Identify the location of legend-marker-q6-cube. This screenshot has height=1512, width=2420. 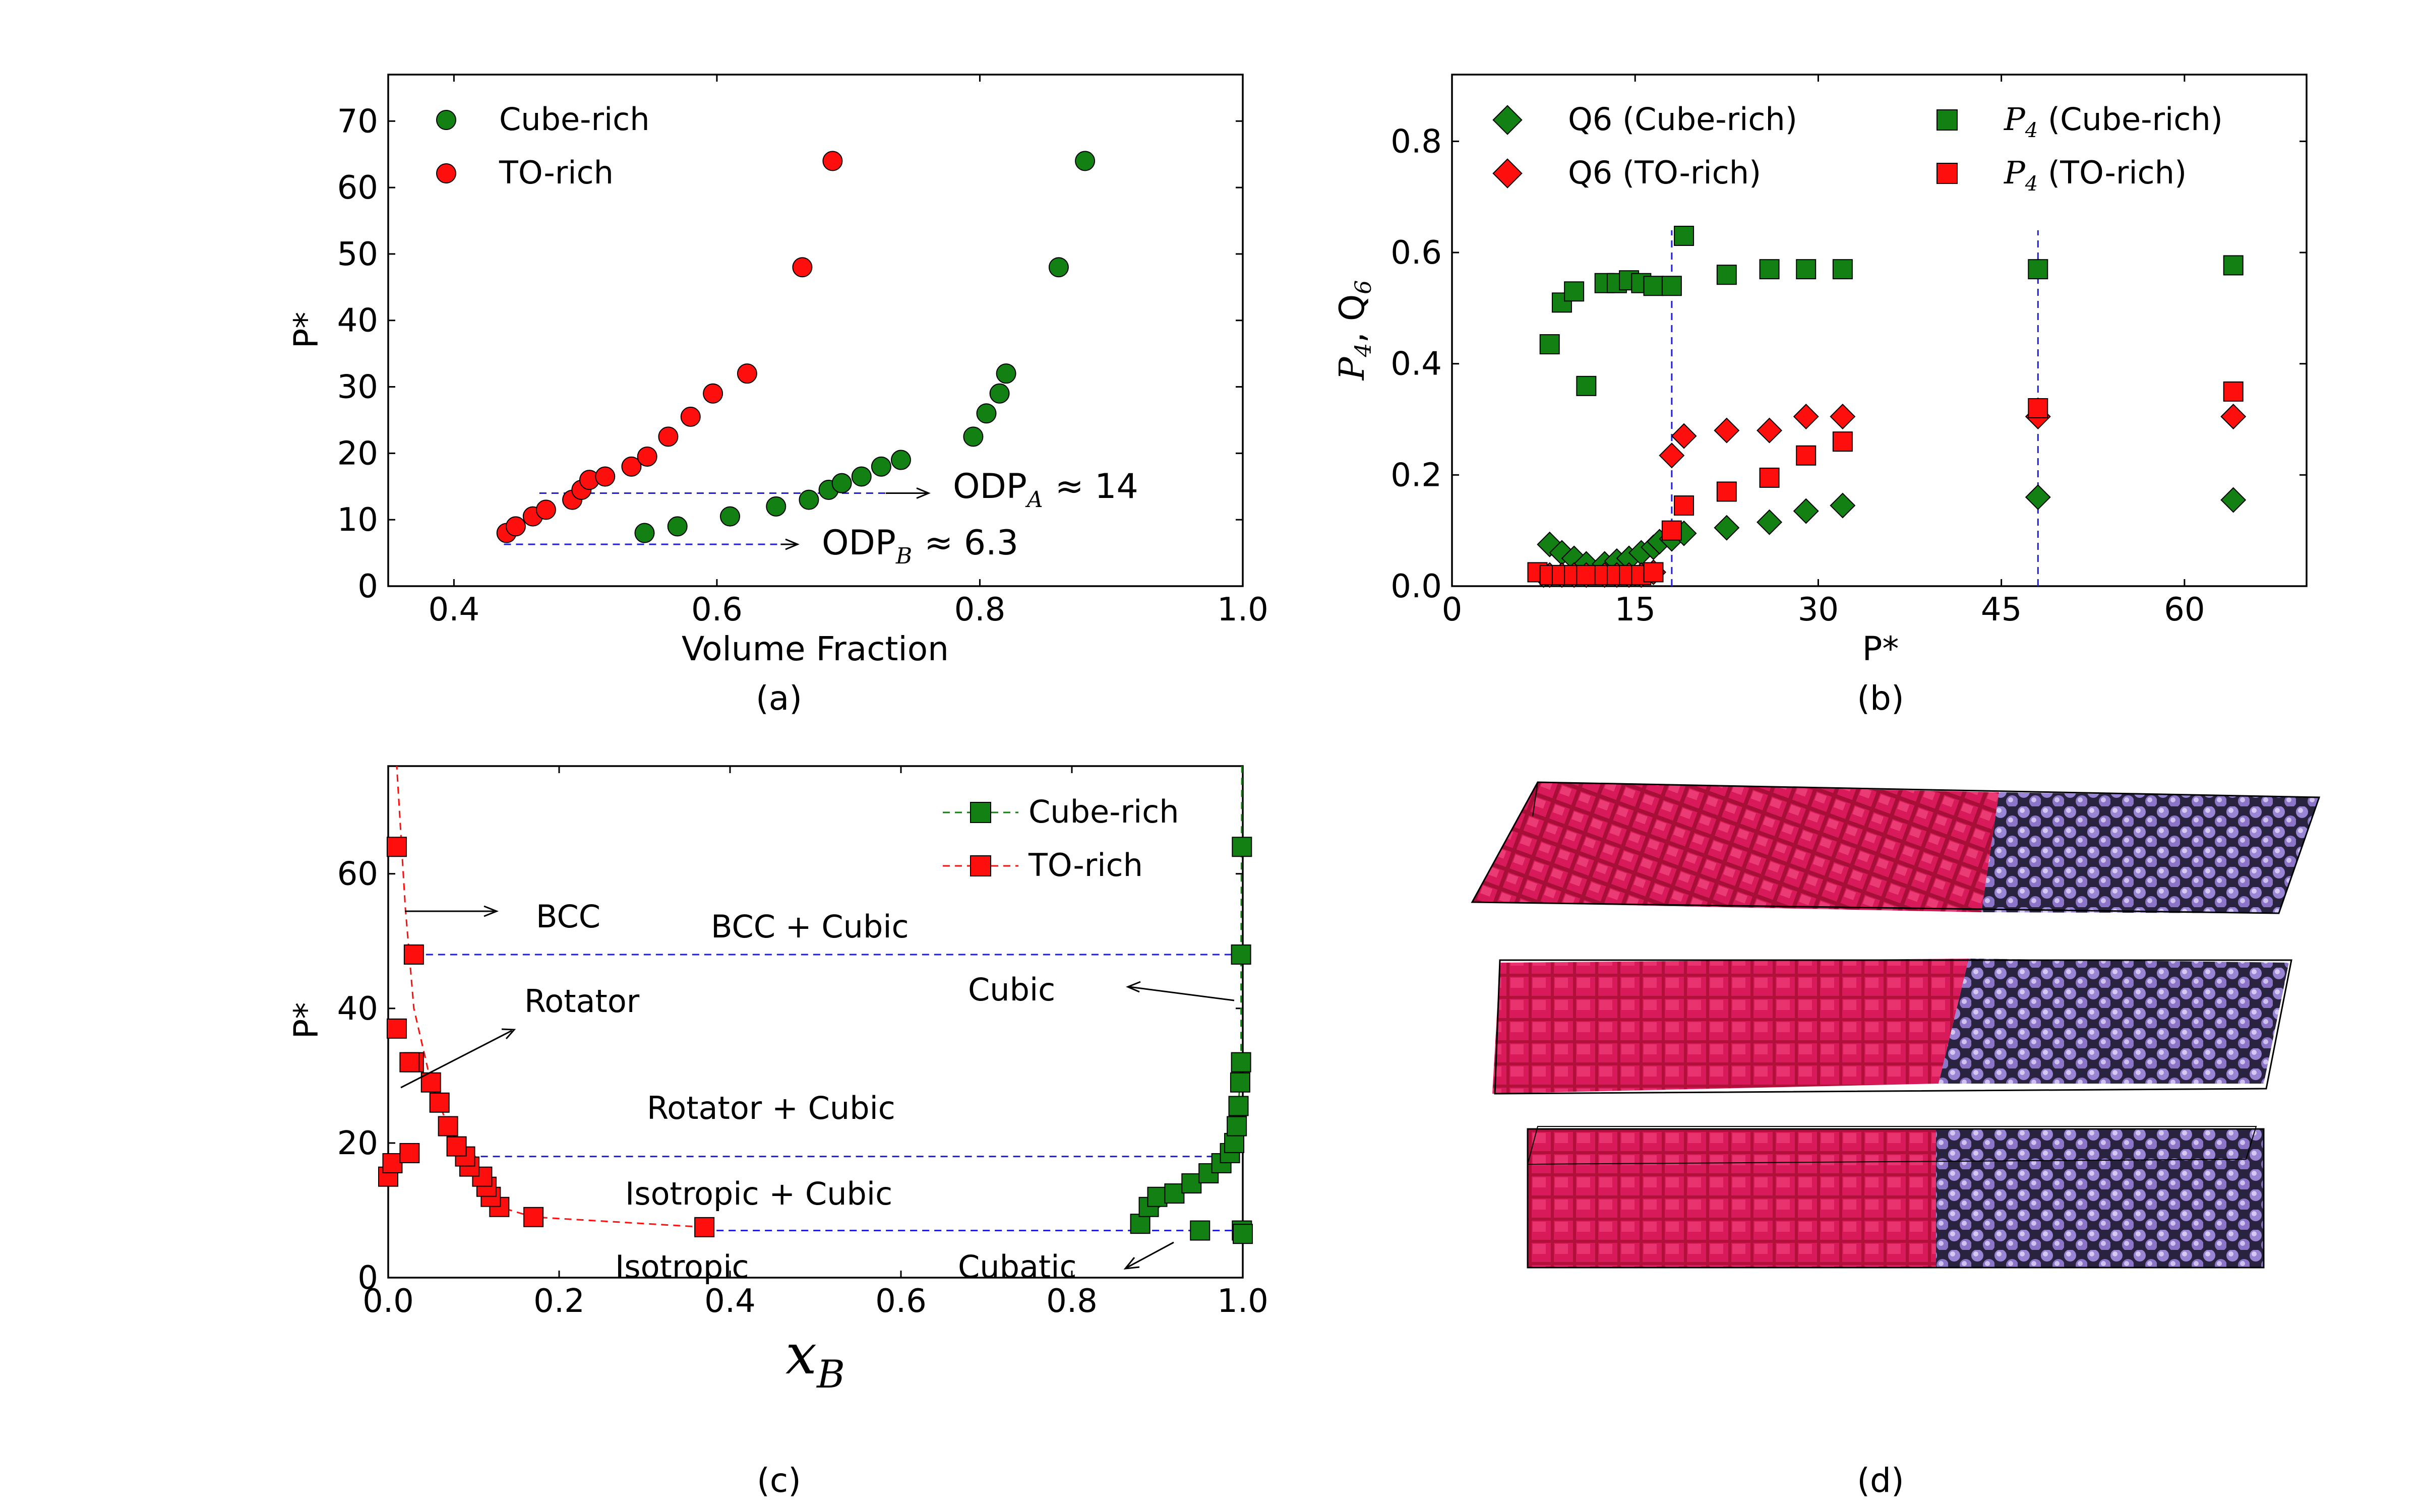
(1507, 120).